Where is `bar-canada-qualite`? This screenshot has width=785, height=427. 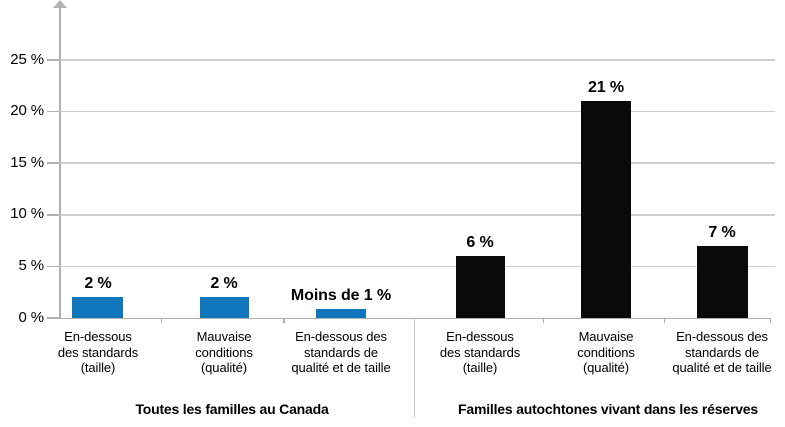
bar-canada-qualite is located at coordinates (224, 307).